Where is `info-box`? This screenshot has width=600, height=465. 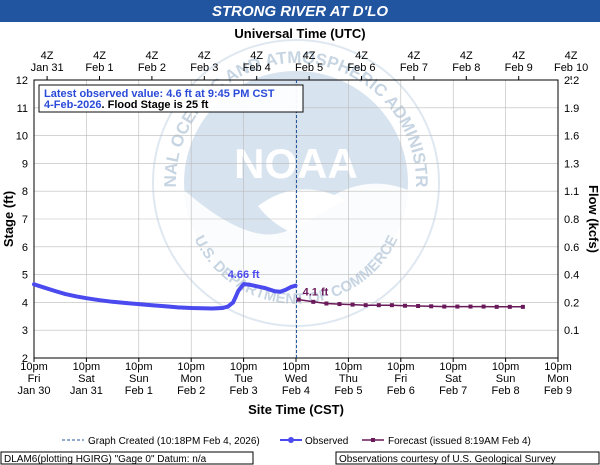
info-box is located at coordinates (171, 98).